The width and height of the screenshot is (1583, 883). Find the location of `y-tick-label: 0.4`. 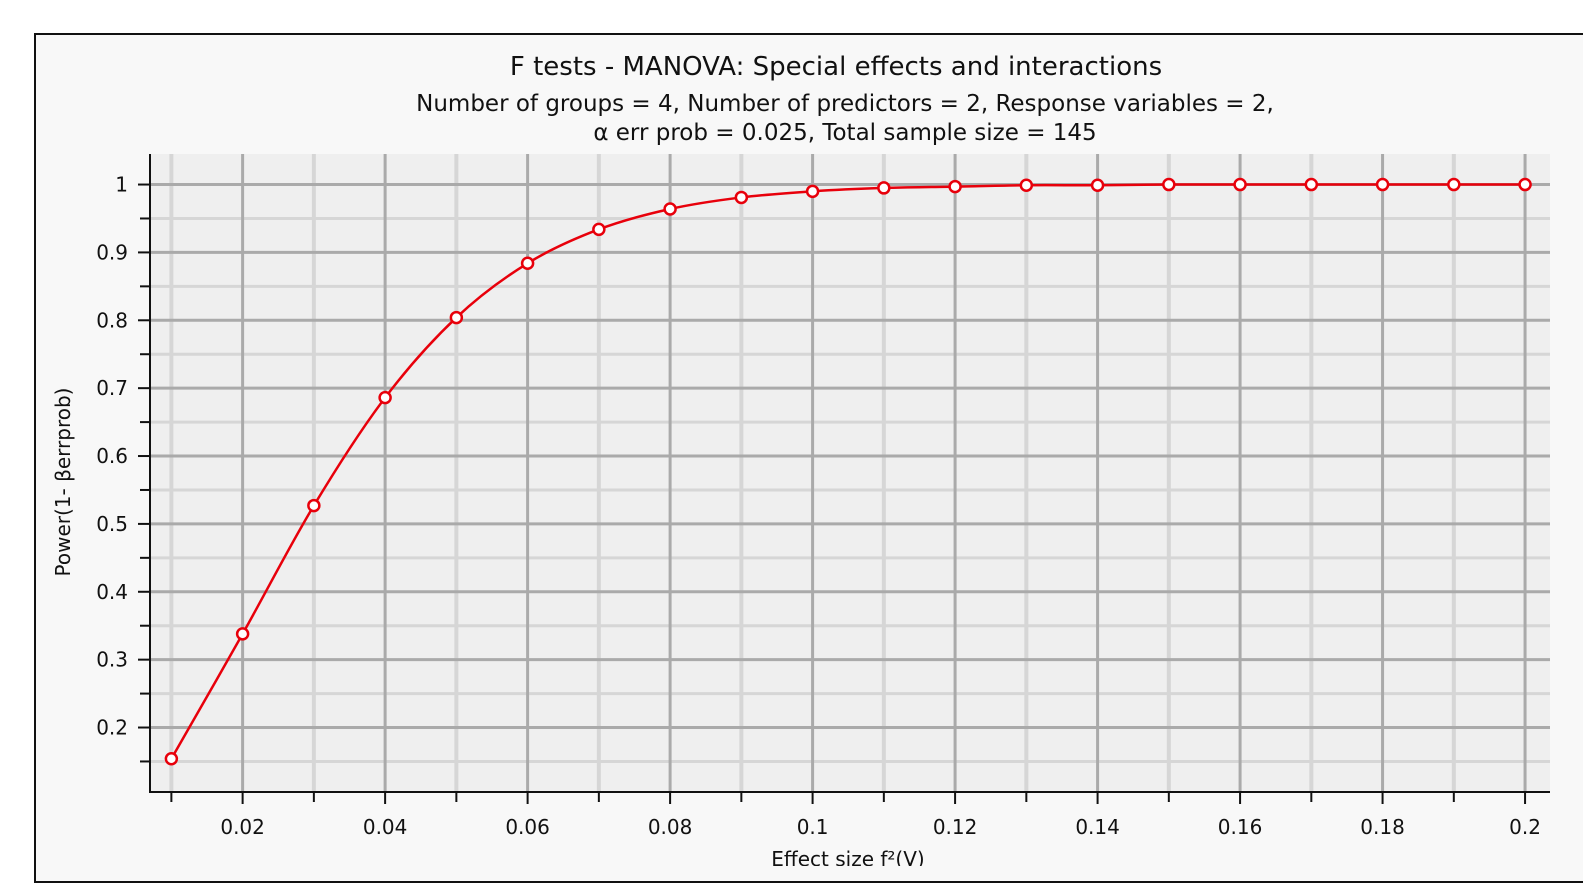

y-tick-label: 0.4 is located at coordinates (112, 592).